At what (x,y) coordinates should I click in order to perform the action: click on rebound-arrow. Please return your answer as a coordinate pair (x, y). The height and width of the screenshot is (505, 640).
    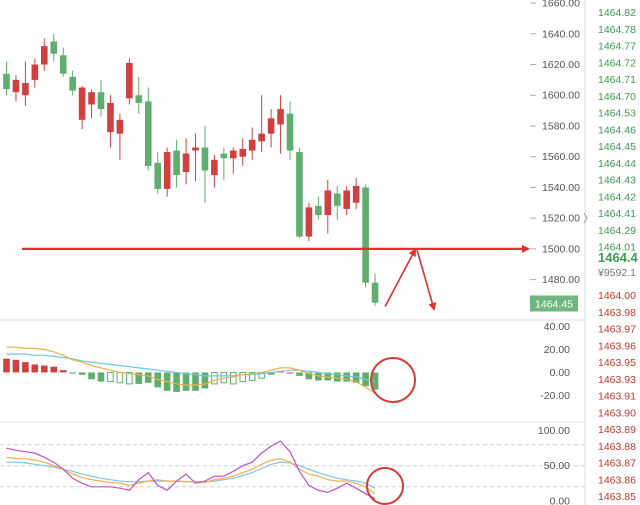
    Looking at the image, I should click on (400, 278).